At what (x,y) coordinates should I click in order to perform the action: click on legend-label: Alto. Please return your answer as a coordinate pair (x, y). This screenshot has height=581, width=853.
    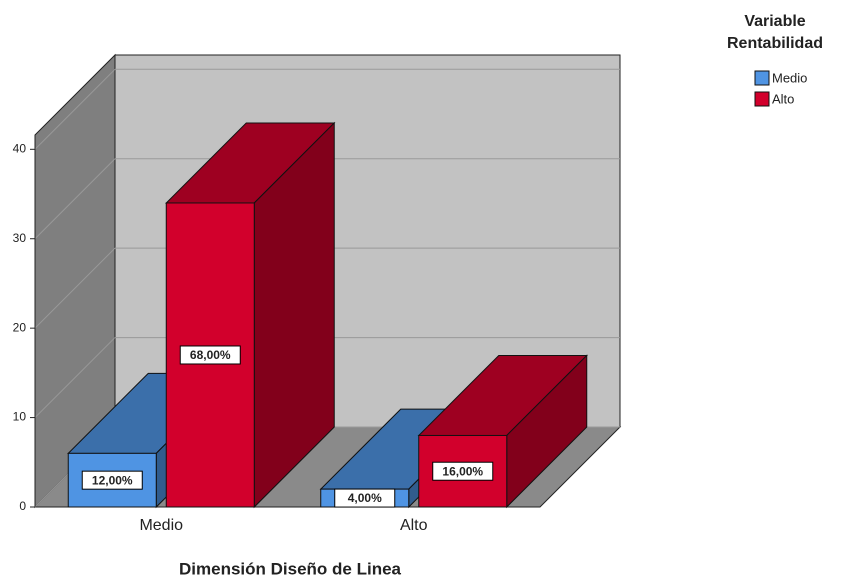
    Looking at the image, I should click on (783, 98).